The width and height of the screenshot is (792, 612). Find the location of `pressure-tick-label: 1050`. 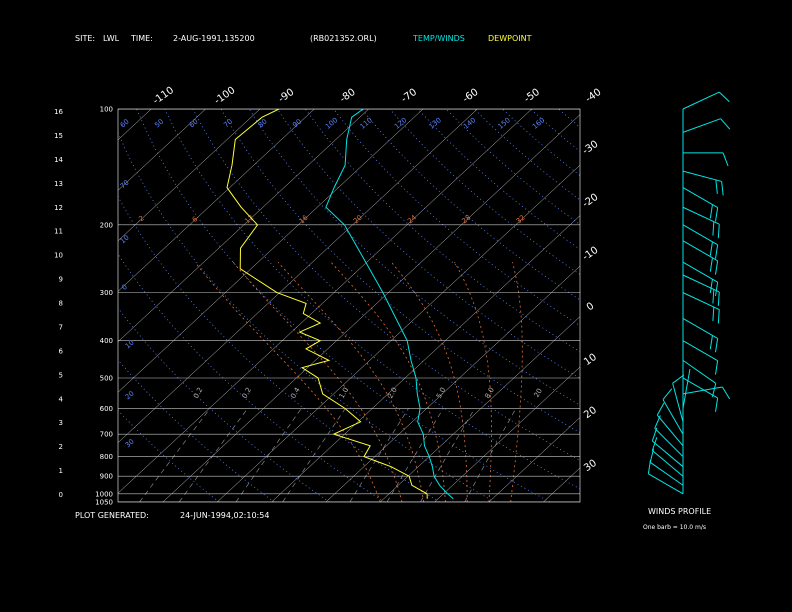

pressure-tick-label: 1050 is located at coordinates (104, 503).